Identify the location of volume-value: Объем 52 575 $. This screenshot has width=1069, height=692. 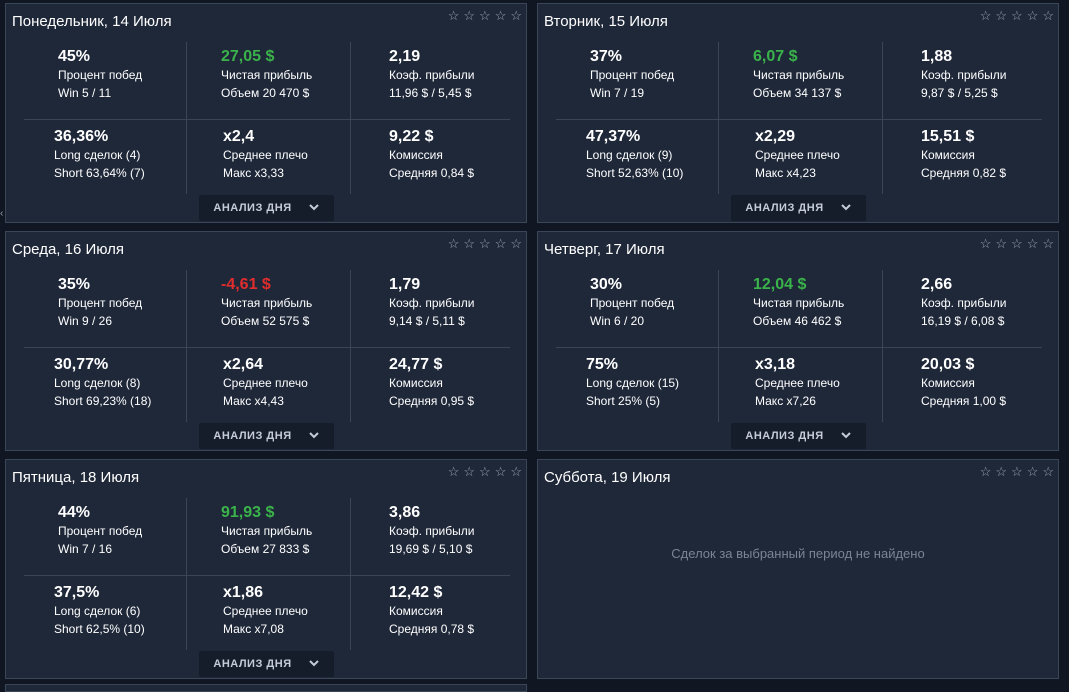
(265, 321).